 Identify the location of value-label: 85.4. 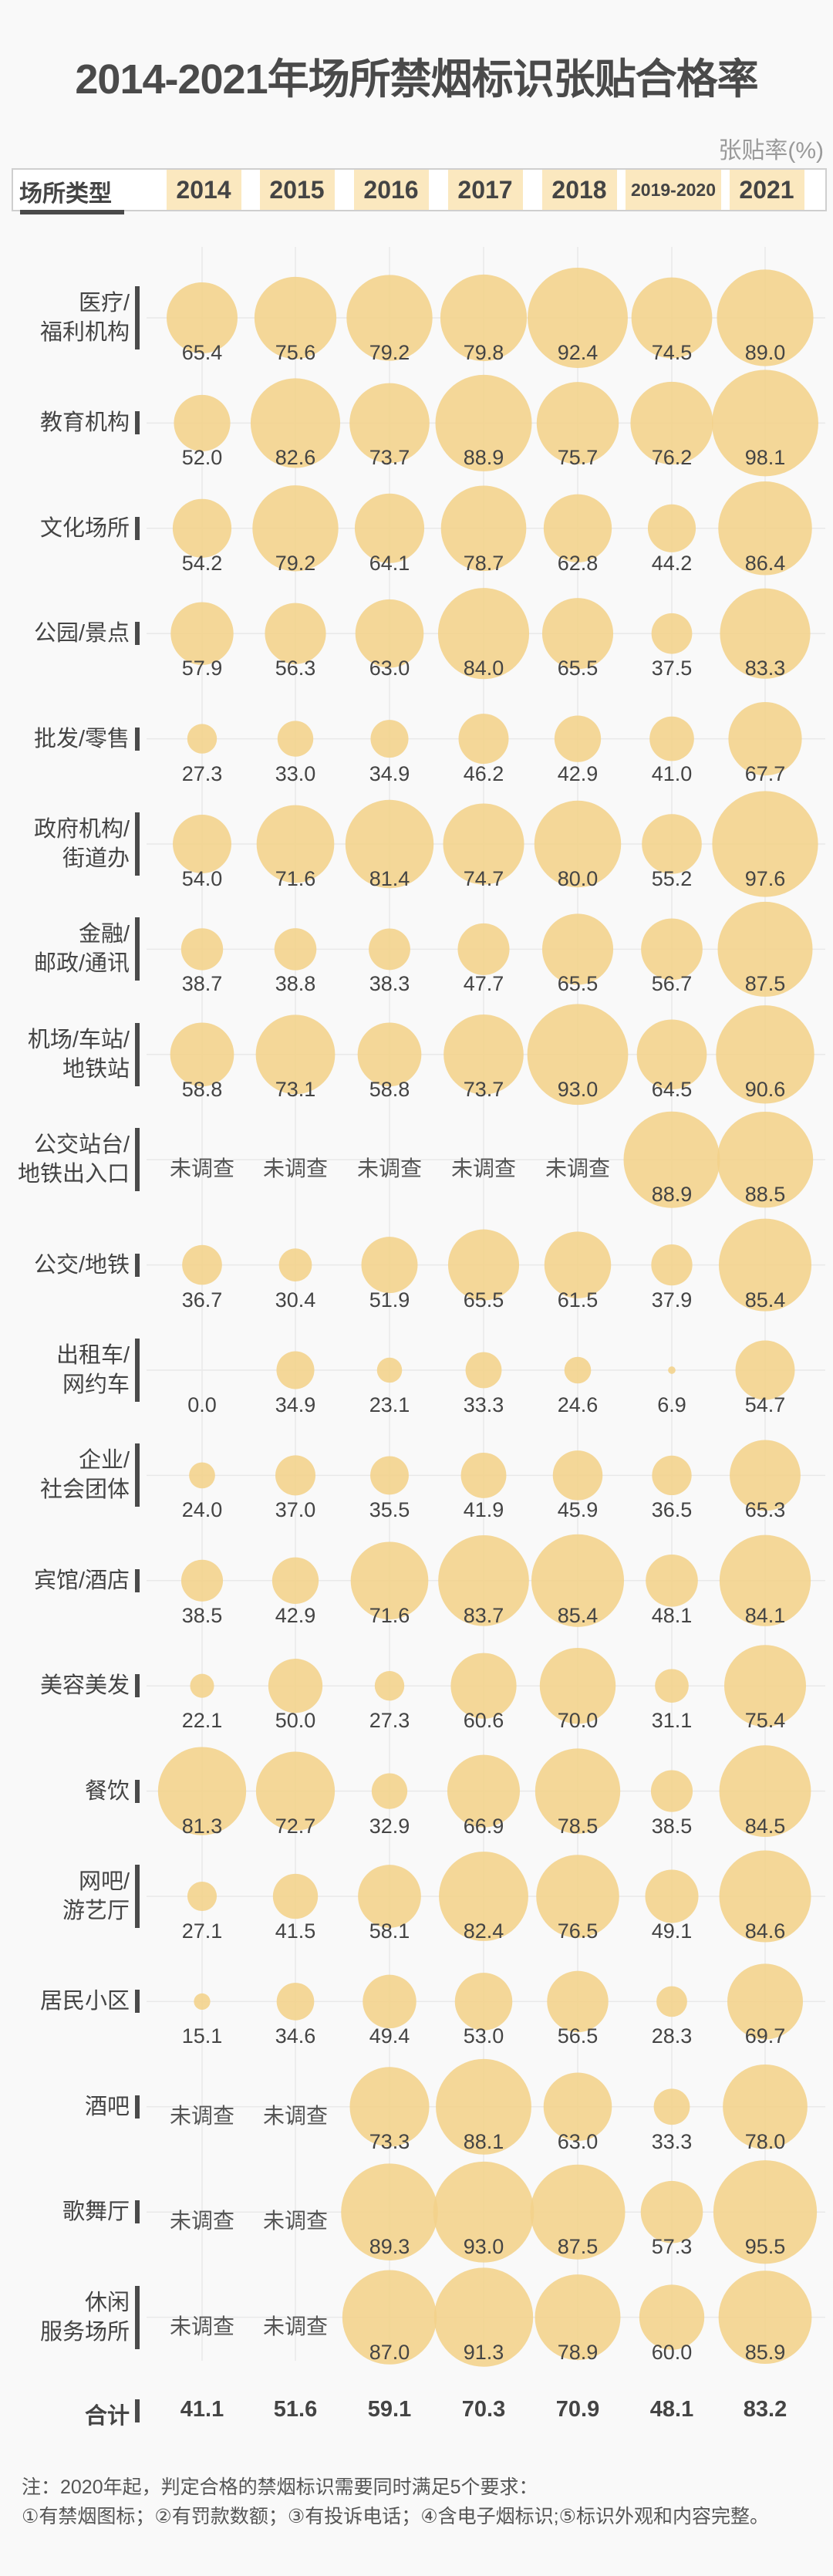
(578, 1615).